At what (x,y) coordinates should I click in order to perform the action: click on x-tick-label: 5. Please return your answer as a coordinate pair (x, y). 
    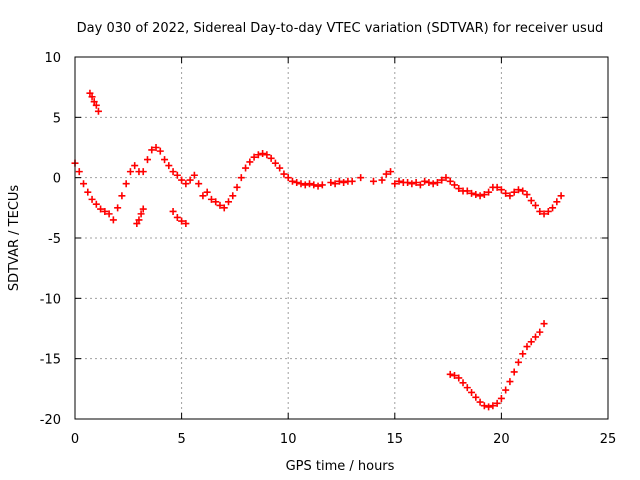
    Looking at the image, I should click on (181, 439).